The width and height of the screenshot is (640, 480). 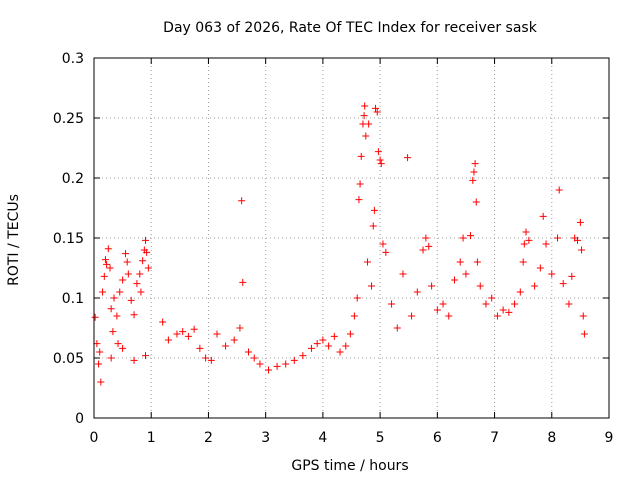 I want to click on x-tick-label: 3, so click(x=265, y=438).